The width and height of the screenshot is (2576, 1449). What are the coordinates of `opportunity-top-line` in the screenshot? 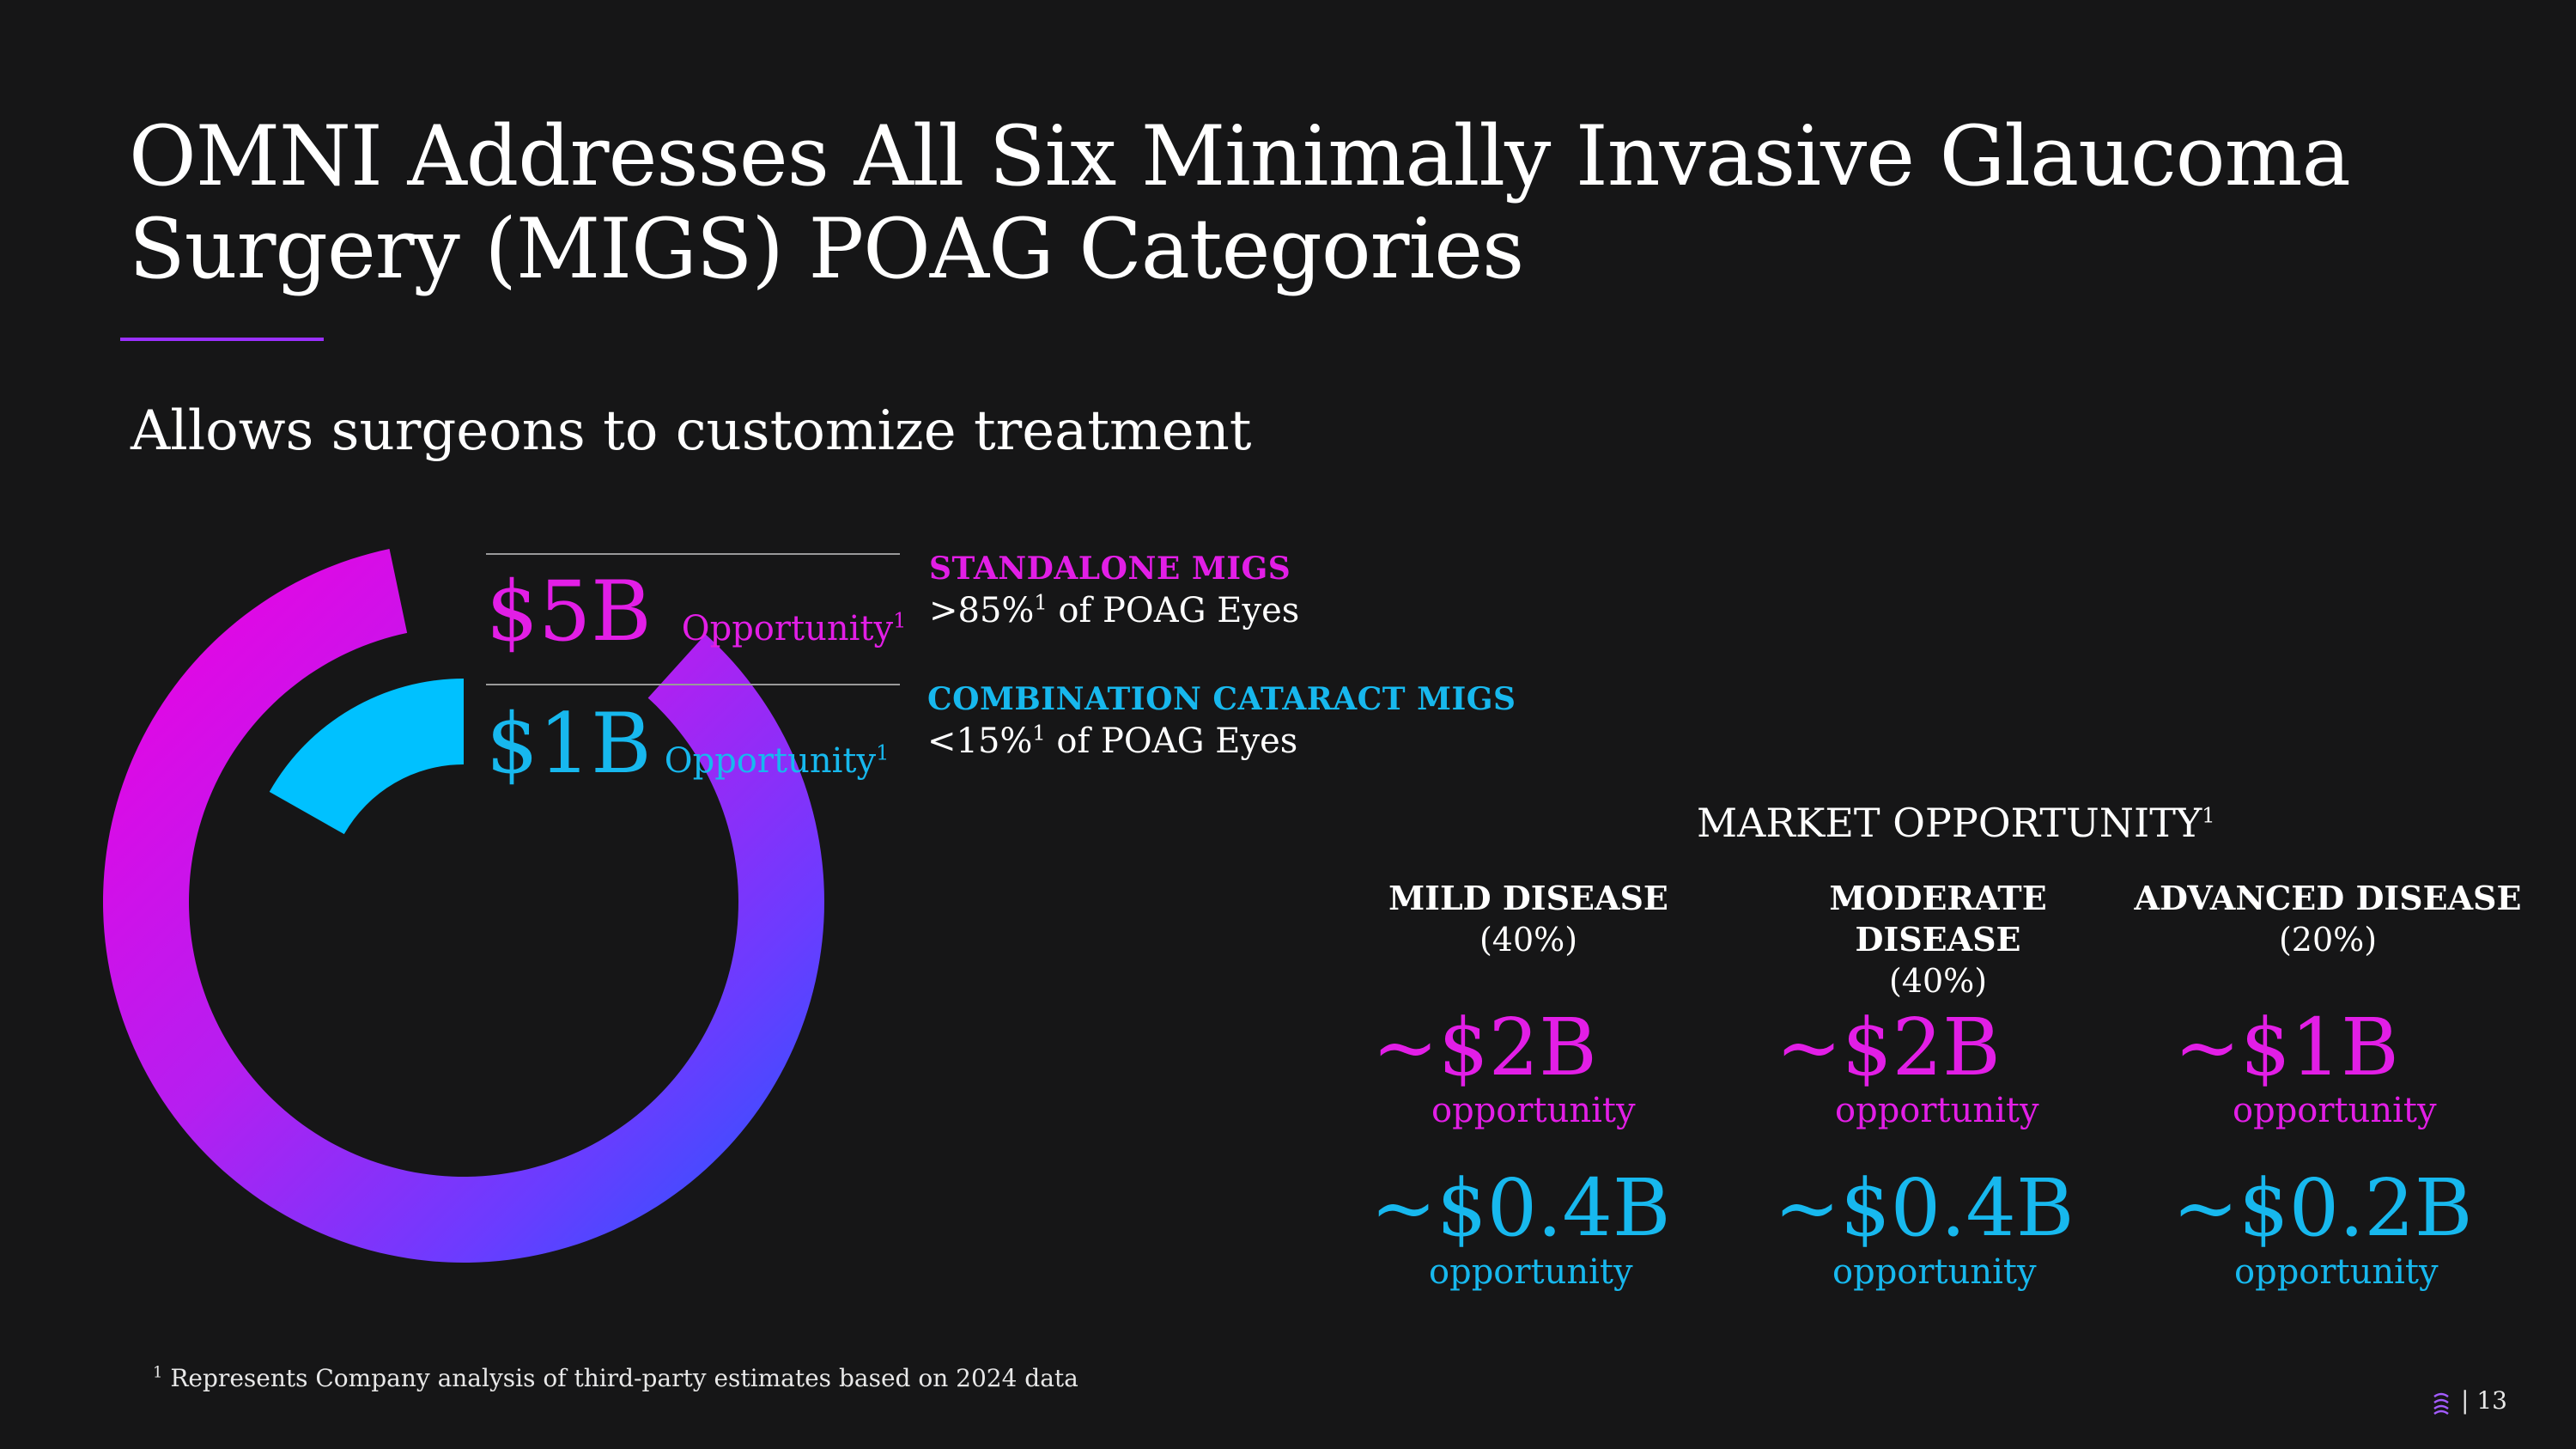 It's located at (693, 554).